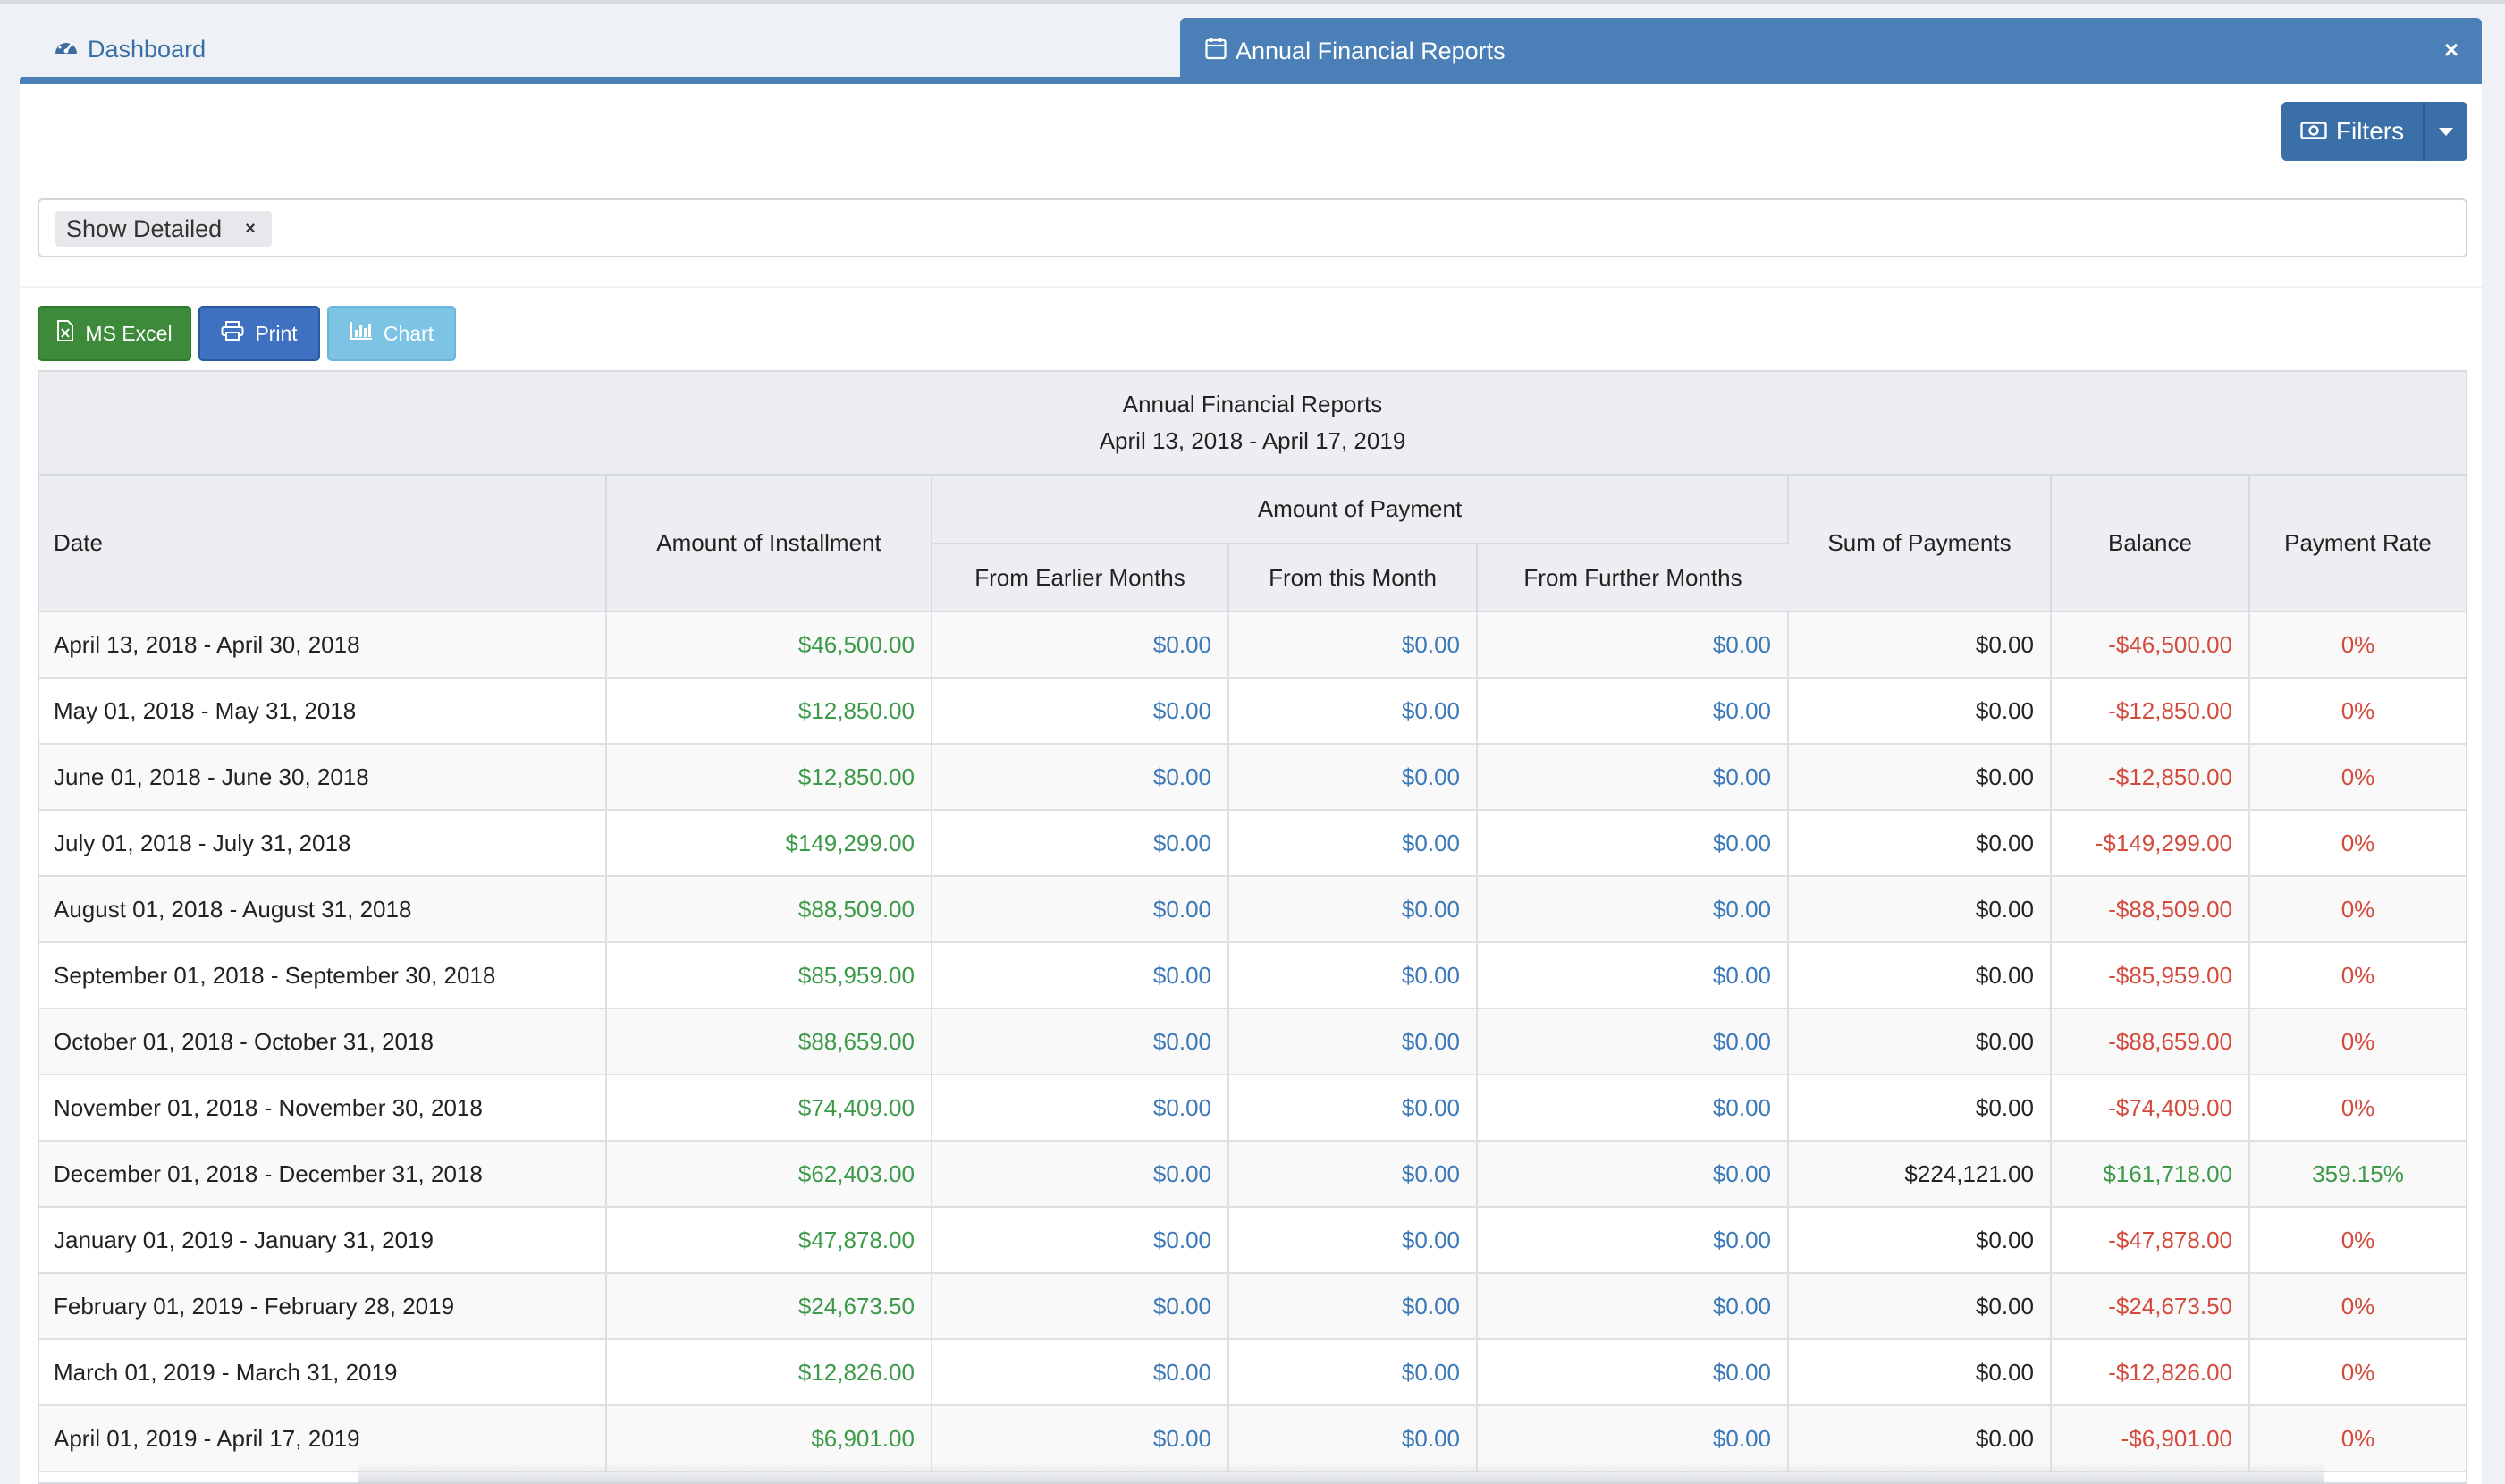 This screenshot has height=1484, width=2505. What do you see at coordinates (144, 228) in the screenshot?
I see `filter-chip-label: Show Detailed` at bounding box center [144, 228].